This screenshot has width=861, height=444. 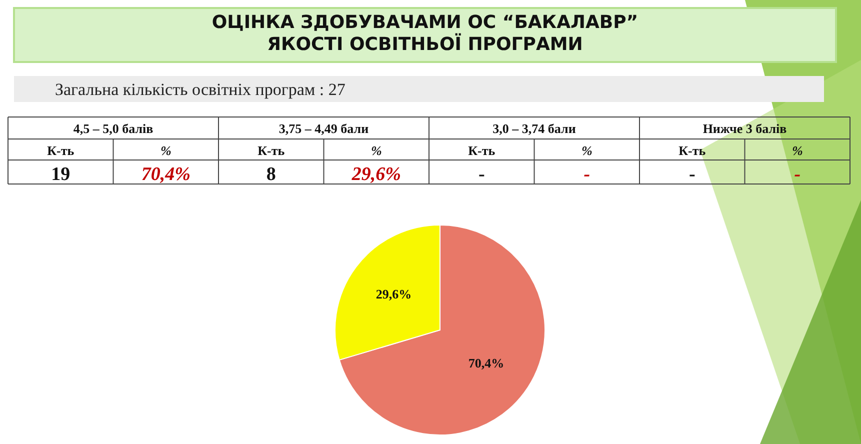 I want to click on data-label: 29,6%, so click(x=394, y=294).